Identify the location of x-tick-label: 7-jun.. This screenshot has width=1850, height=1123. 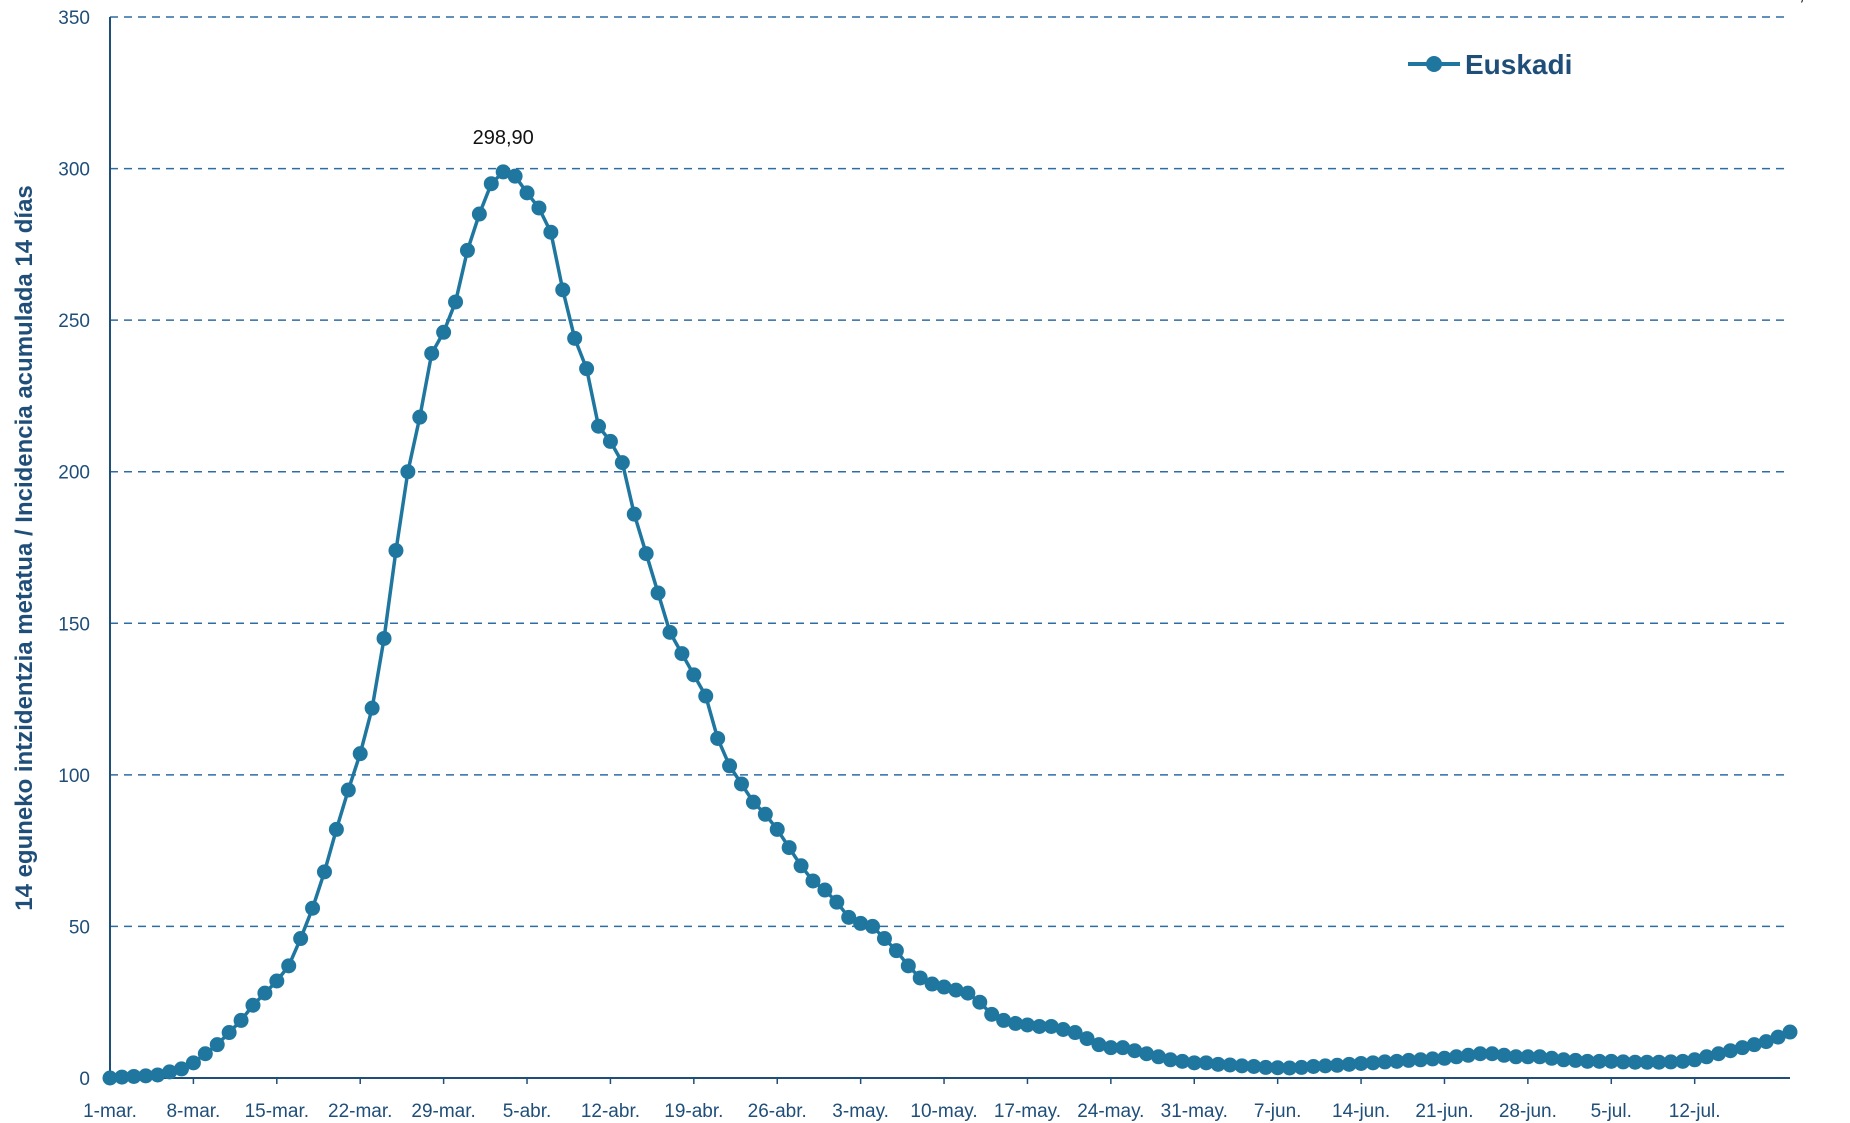
(1278, 1111).